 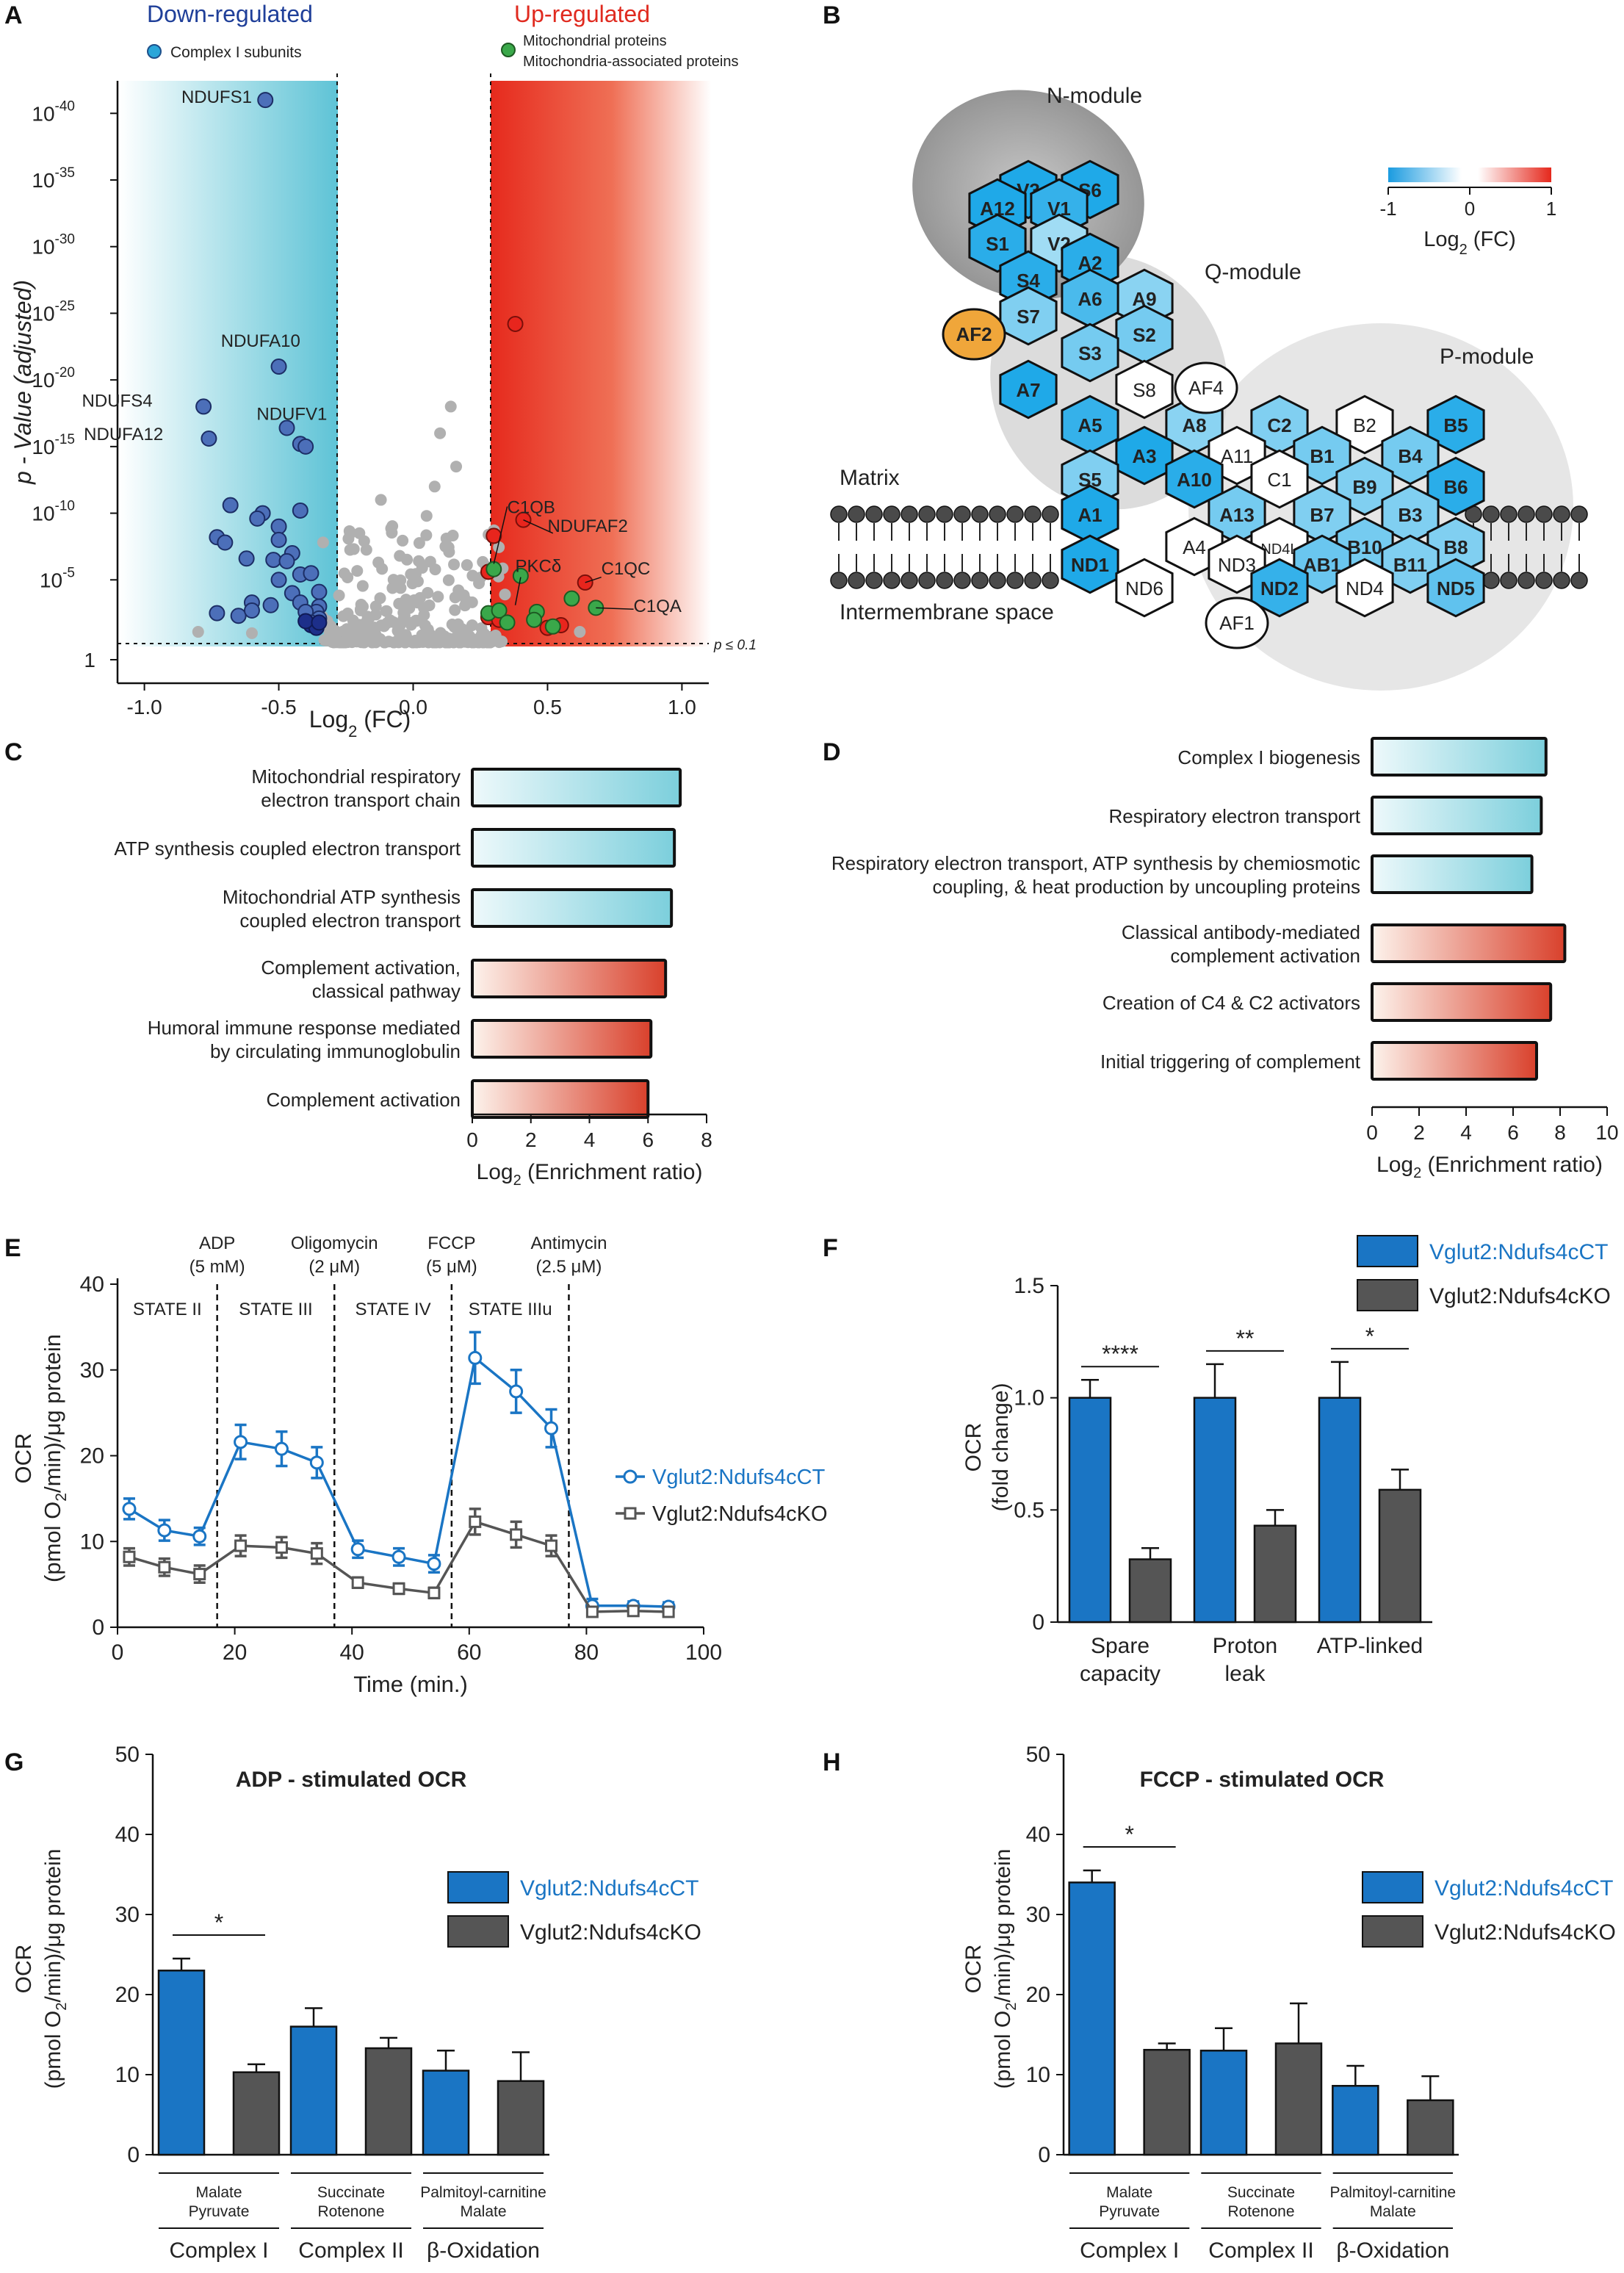 I want to click on x-tick-label: 40, so click(x=352, y=1653).